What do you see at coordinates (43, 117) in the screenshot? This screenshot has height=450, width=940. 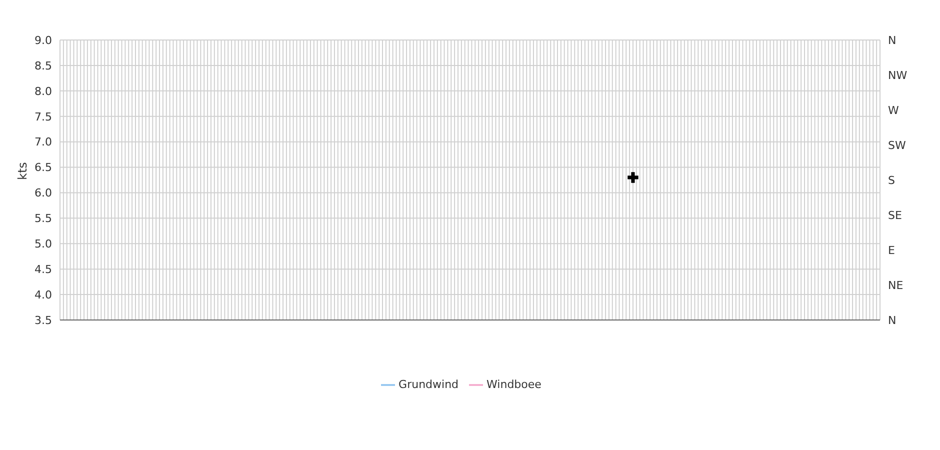 I see `y-tick-label: 7.5` at bounding box center [43, 117].